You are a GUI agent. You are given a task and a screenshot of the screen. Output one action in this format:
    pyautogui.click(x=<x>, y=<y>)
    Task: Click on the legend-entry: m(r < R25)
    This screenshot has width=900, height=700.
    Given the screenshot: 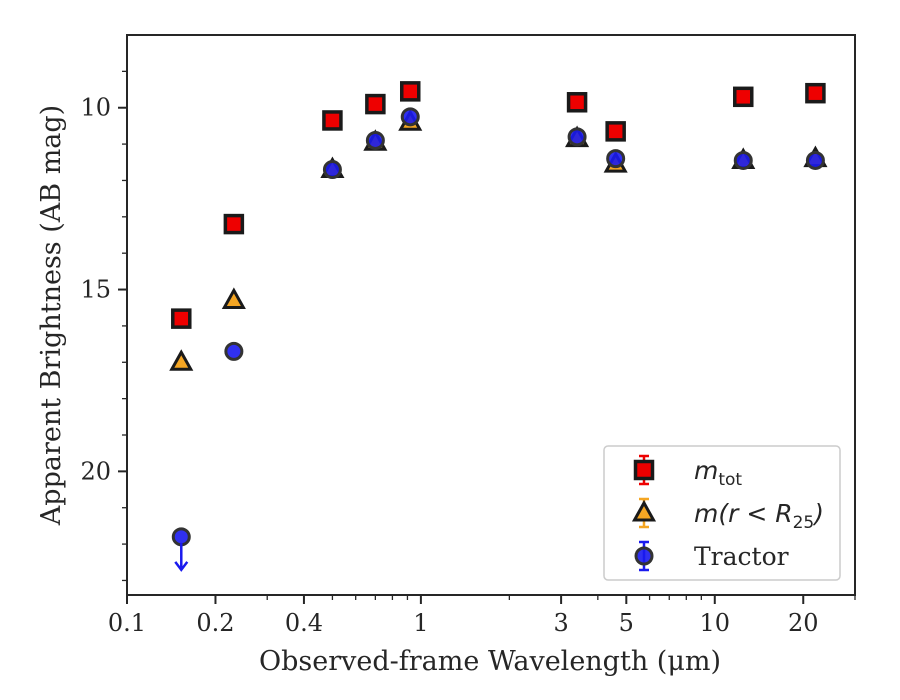 What is the action you would take?
    pyautogui.click(x=727, y=515)
    